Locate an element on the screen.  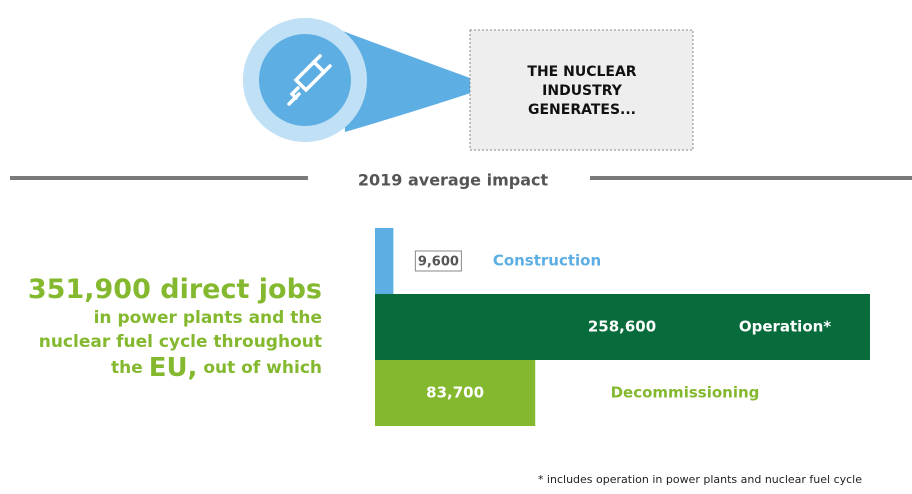
chart-title: 2019 average impact is located at coordinates (453, 180).